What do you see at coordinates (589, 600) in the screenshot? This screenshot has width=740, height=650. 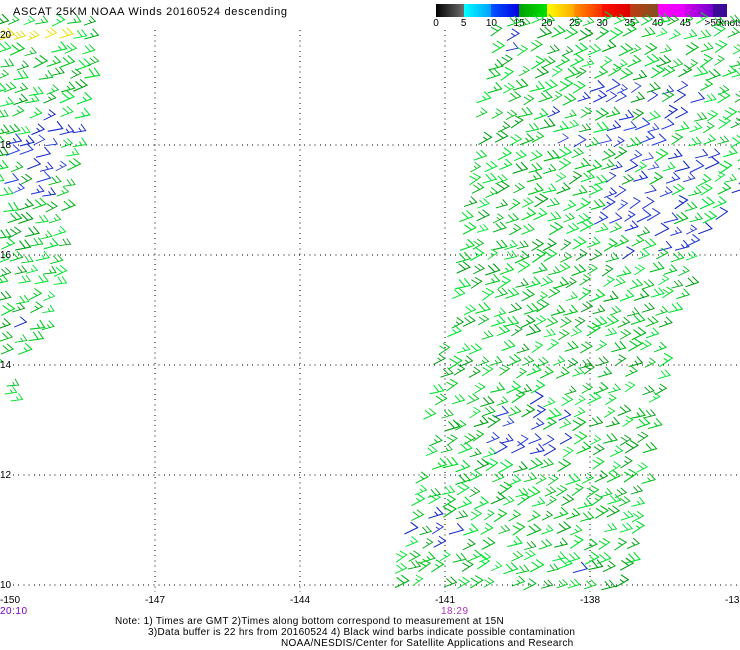 I see `lon-tick-label: -138` at bounding box center [589, 600].